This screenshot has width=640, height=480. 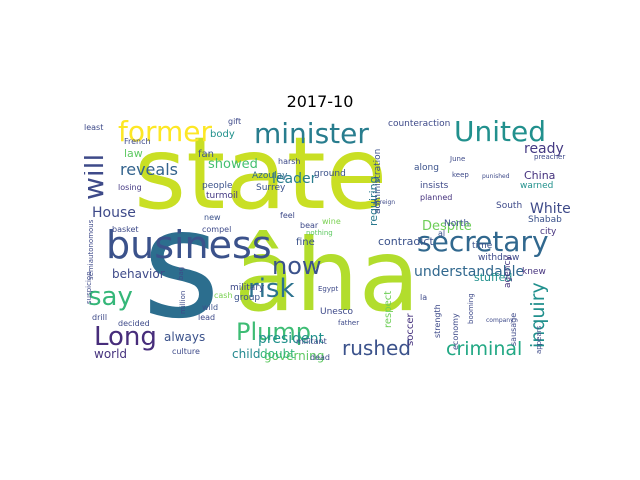 I want to click on cloud-word: fine, so click(x=305, y=242).